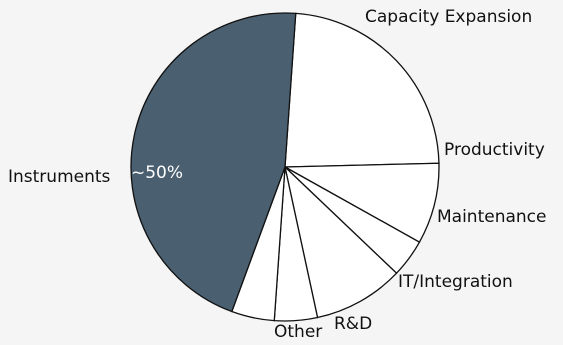 Image resolution: width=563 pixels, height=345 pixels. Describe the element at coordinates (448, 17) in the screenshot. I see `label-capacity-expansion: Capacity Expansion` at that location.